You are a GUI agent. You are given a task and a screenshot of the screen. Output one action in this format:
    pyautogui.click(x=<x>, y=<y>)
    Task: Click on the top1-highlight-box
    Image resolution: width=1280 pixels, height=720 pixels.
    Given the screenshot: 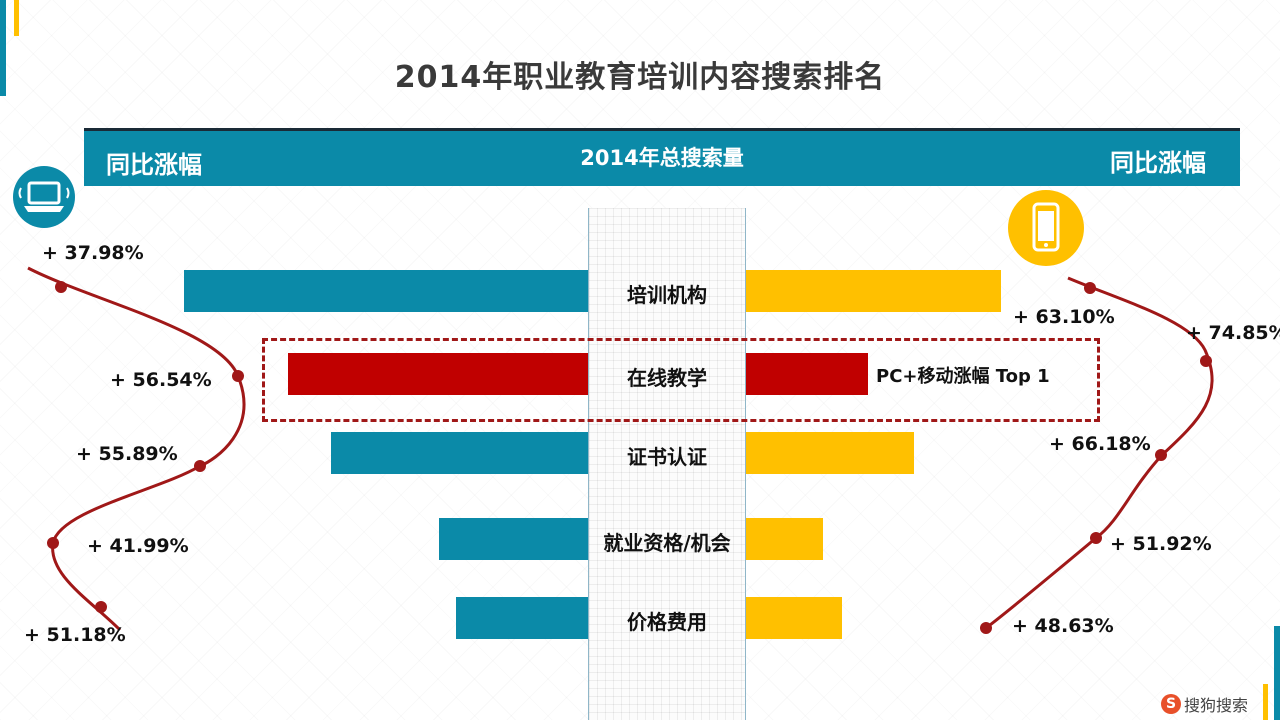 What is the action you would take?
    pyautogui.click(x=681, y=380)
    